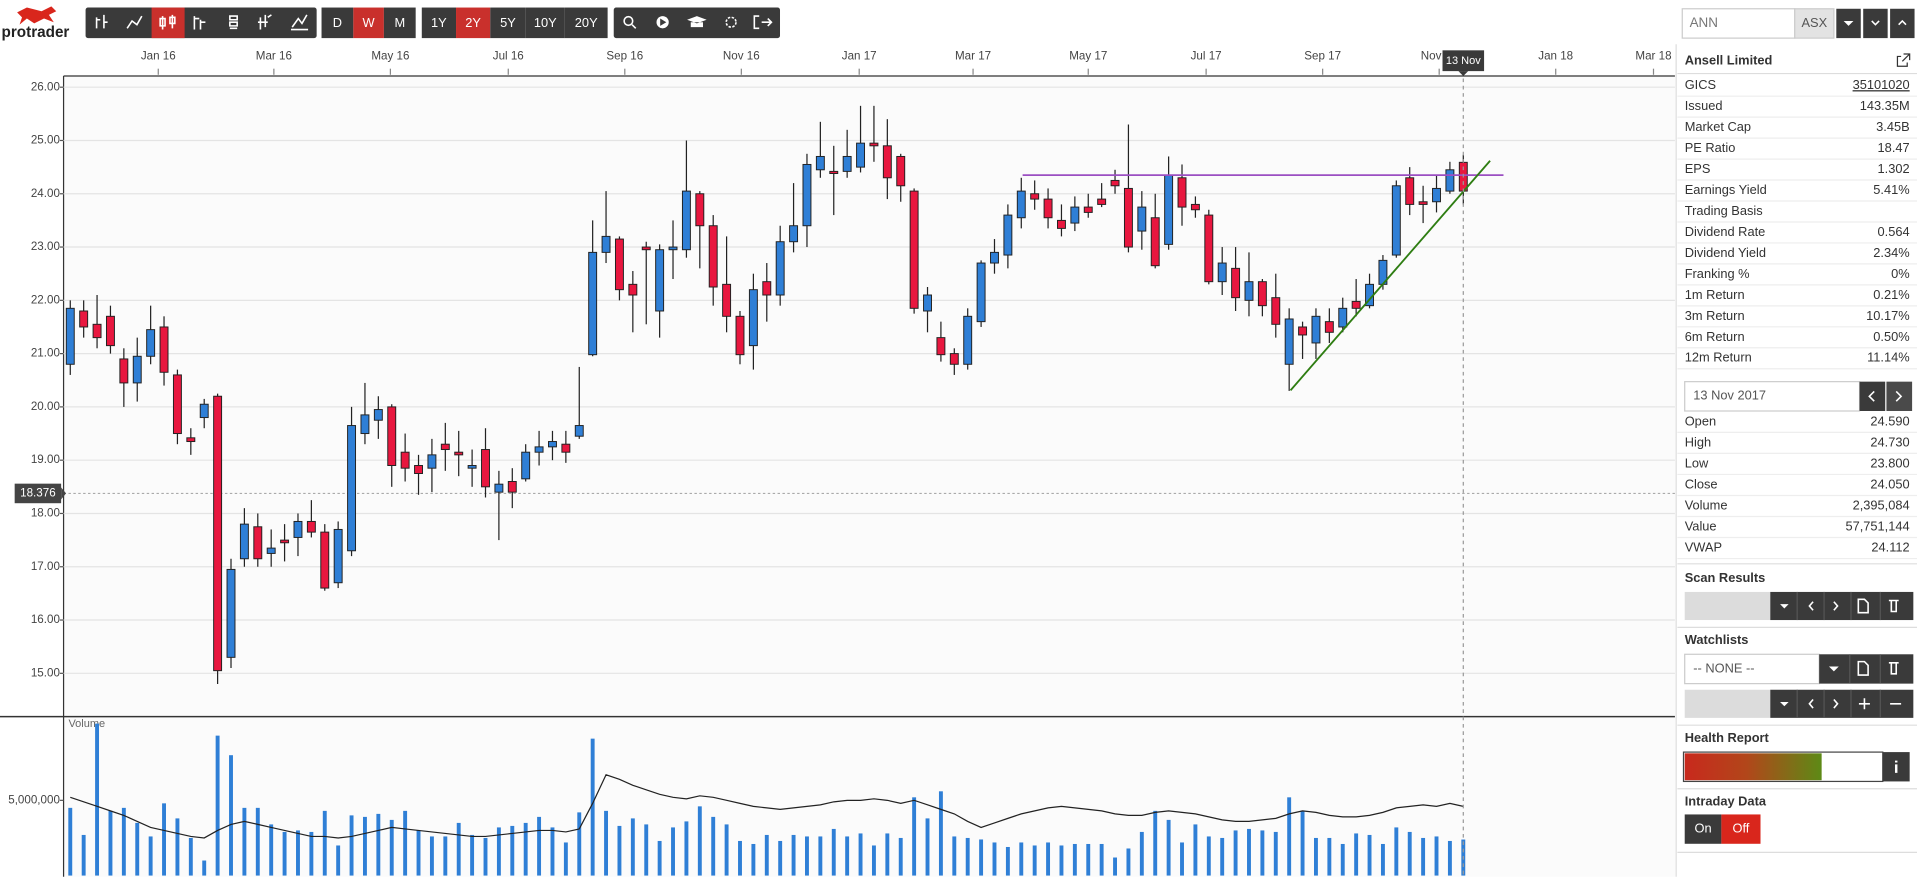  I want to click on tools-icon, so click(264, 22).